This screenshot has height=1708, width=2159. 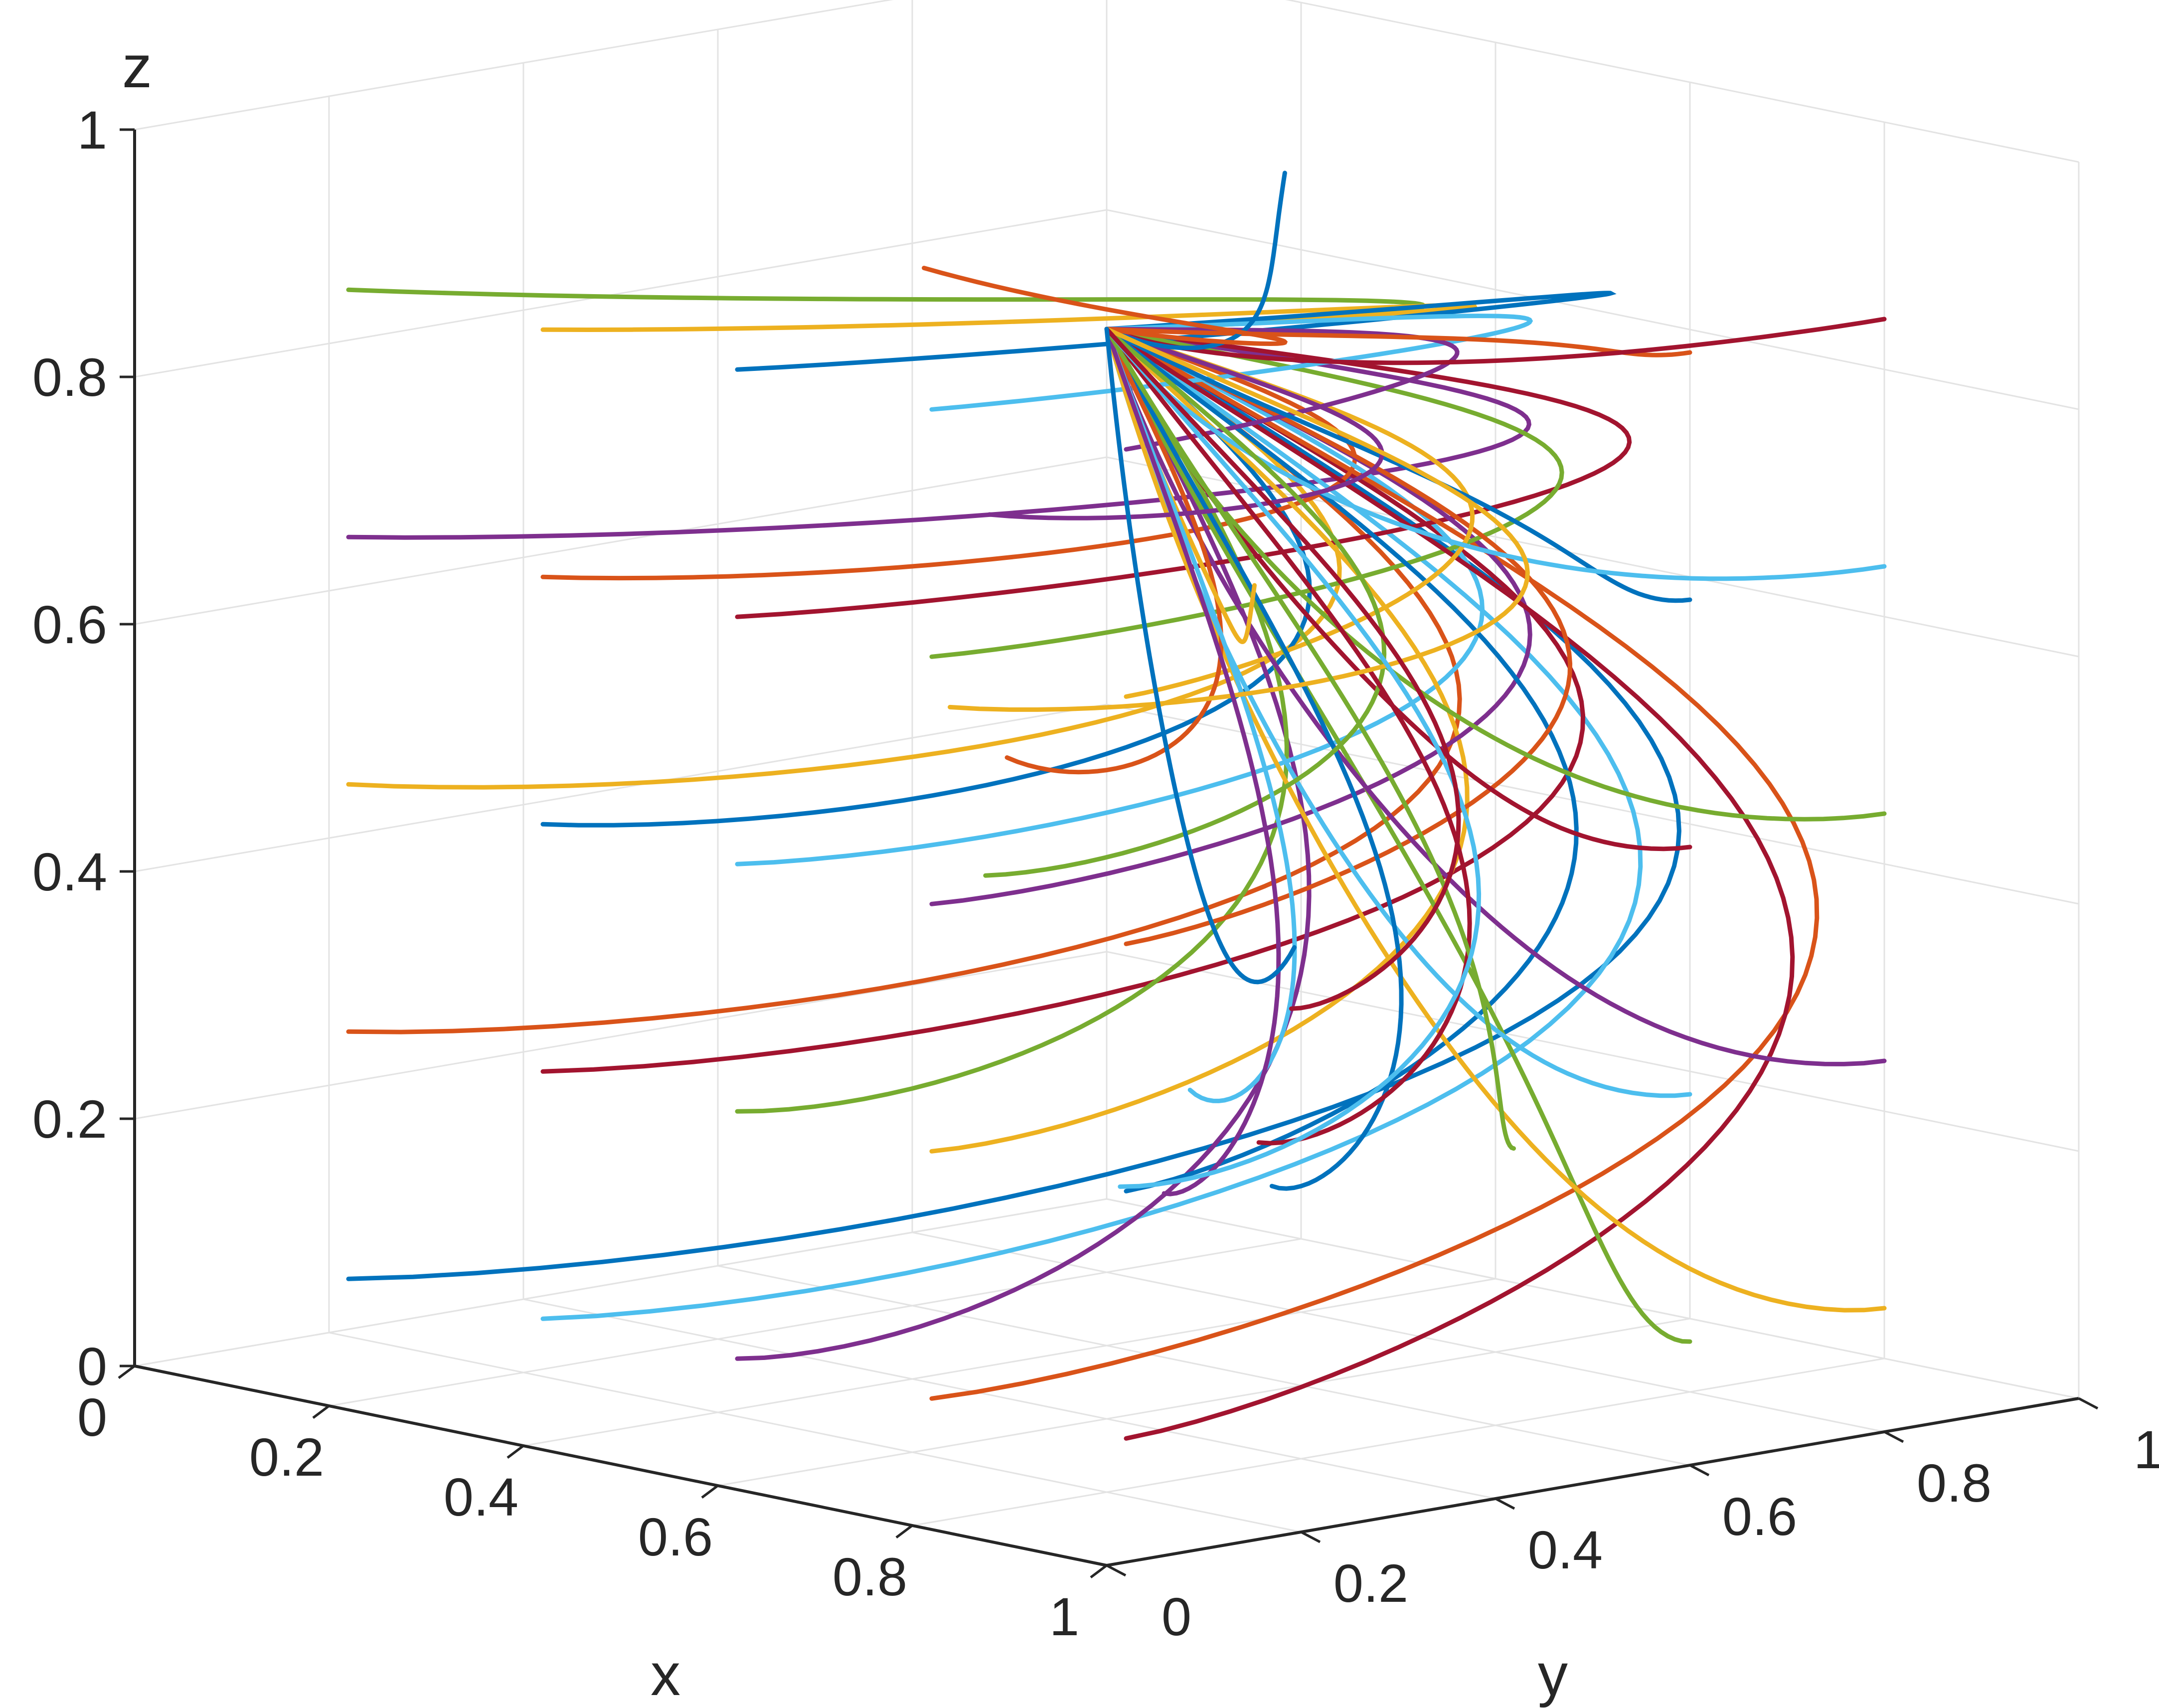 What do you see at coordinates (69, 625) in the screenshot?
I see `z-tick-label: 0.6` at bounding box center [69, 625].